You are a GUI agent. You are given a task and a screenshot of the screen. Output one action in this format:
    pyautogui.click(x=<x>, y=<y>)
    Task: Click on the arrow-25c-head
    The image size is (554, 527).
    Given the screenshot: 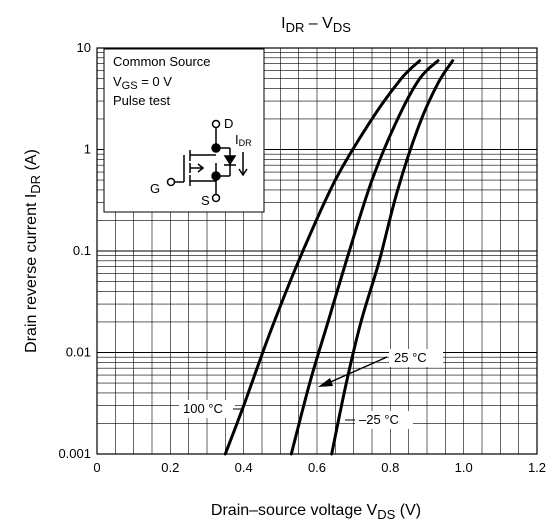 What is the action you would take?
    pyautogui.click(x=325, y=382)
    